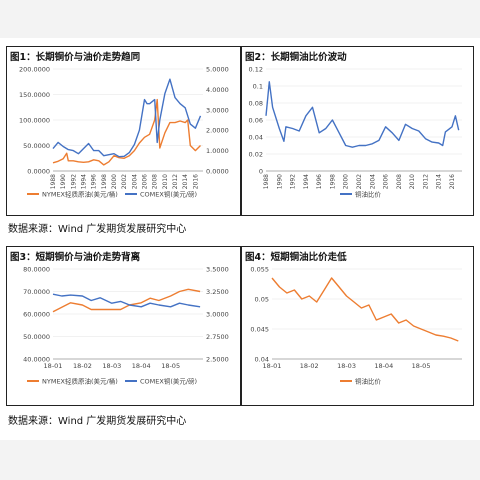 The image size is (480, 480). What do you see at coordinates (34, 95) in the screenshot?
I see `y-tick-label: 150.0000` at bounding box center [34, 95].